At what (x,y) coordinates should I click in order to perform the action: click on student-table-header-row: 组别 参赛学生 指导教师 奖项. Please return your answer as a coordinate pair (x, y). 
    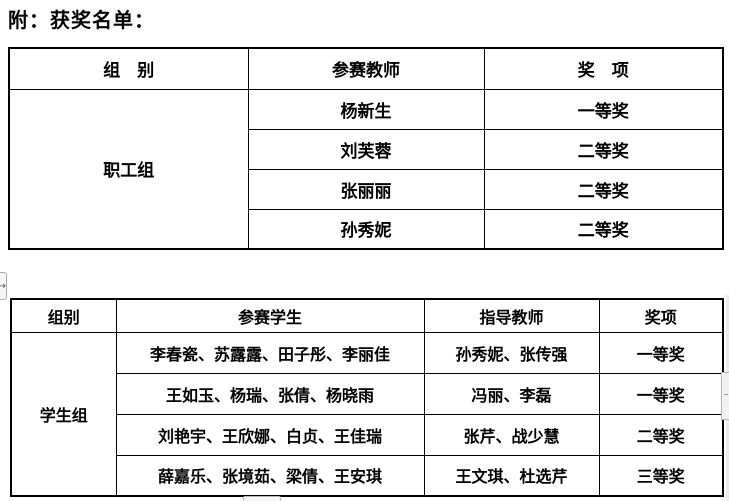
    Looking at the image, I should click on (367, 315).